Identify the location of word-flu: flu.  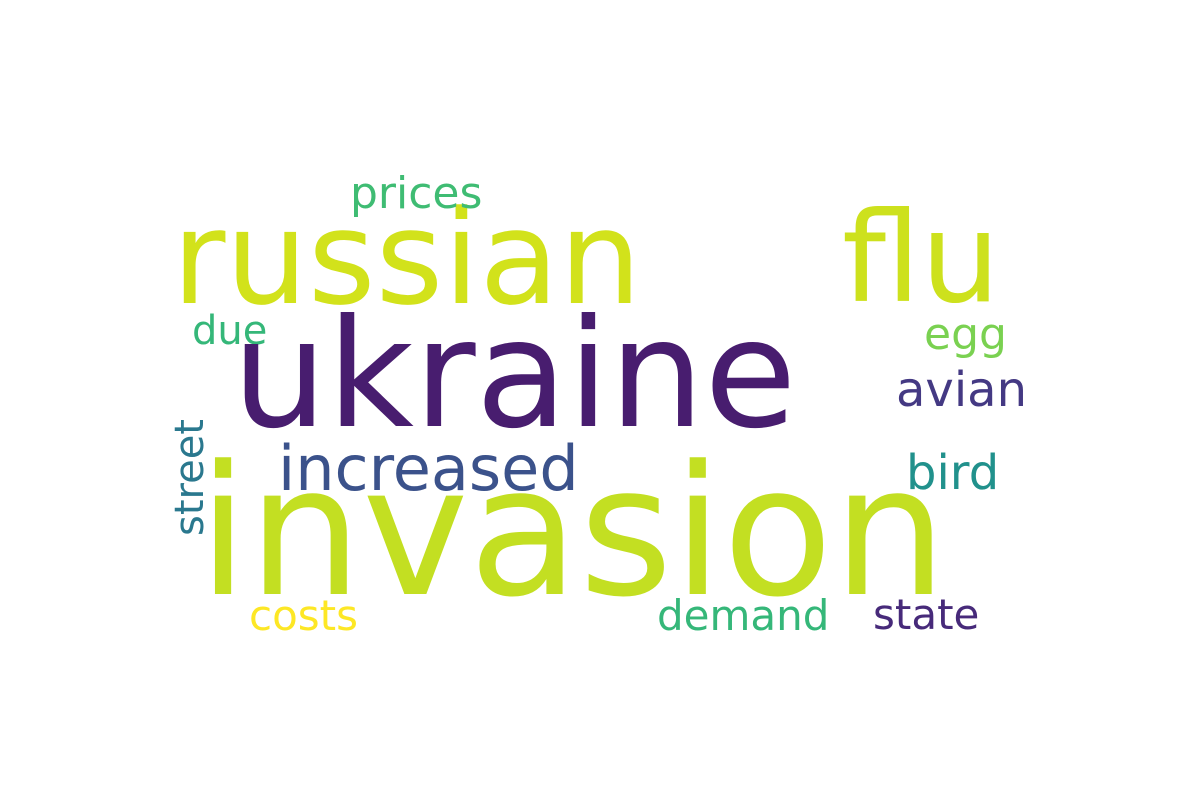
(921, 258).